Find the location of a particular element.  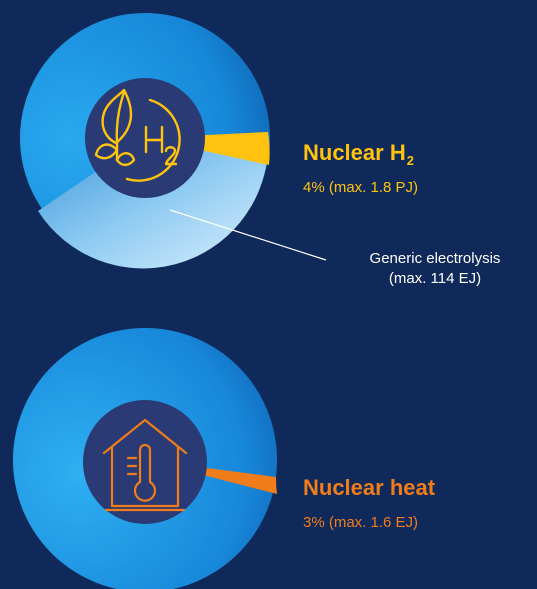

generic-electrolysis-slice is located at coordinates (153, 203).